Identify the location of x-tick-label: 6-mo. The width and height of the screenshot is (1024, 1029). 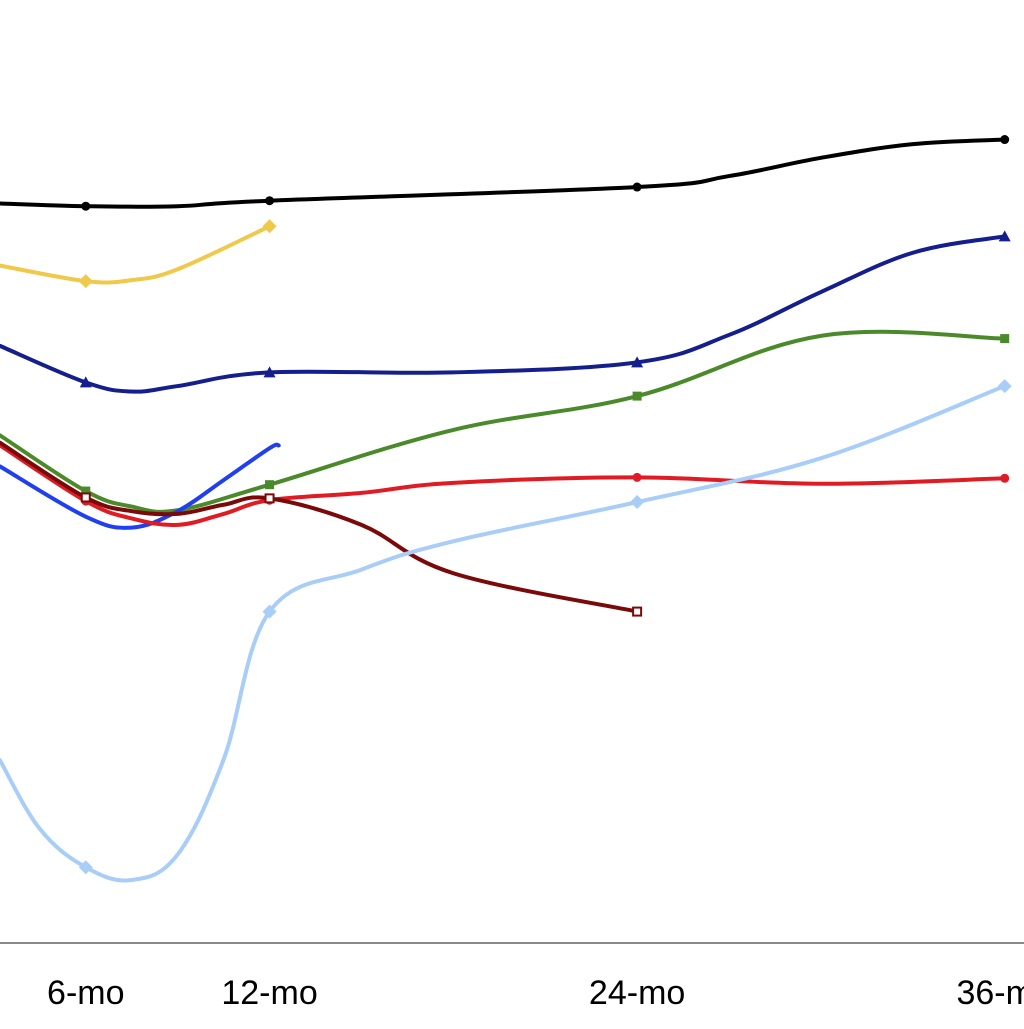
(85, 993).